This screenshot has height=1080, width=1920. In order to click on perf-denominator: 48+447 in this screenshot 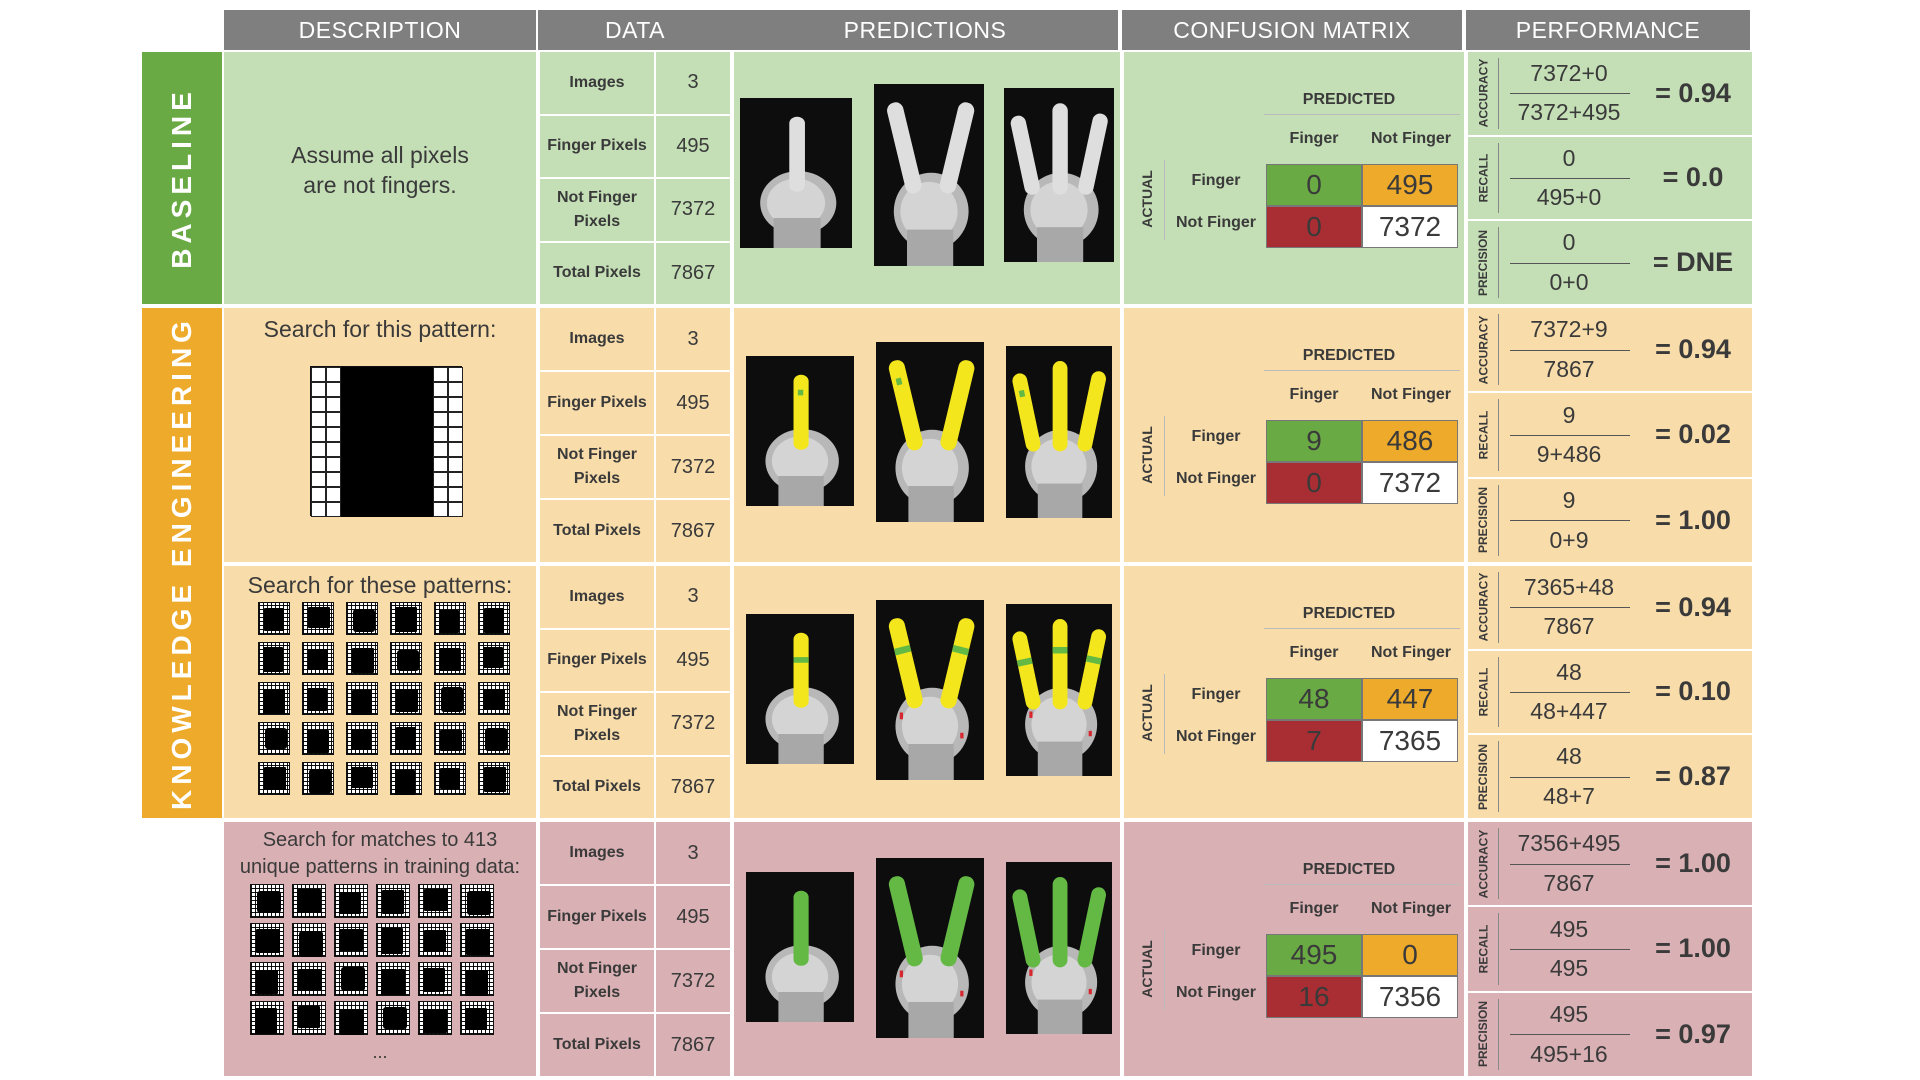, I will do `click(1569, 711)`.